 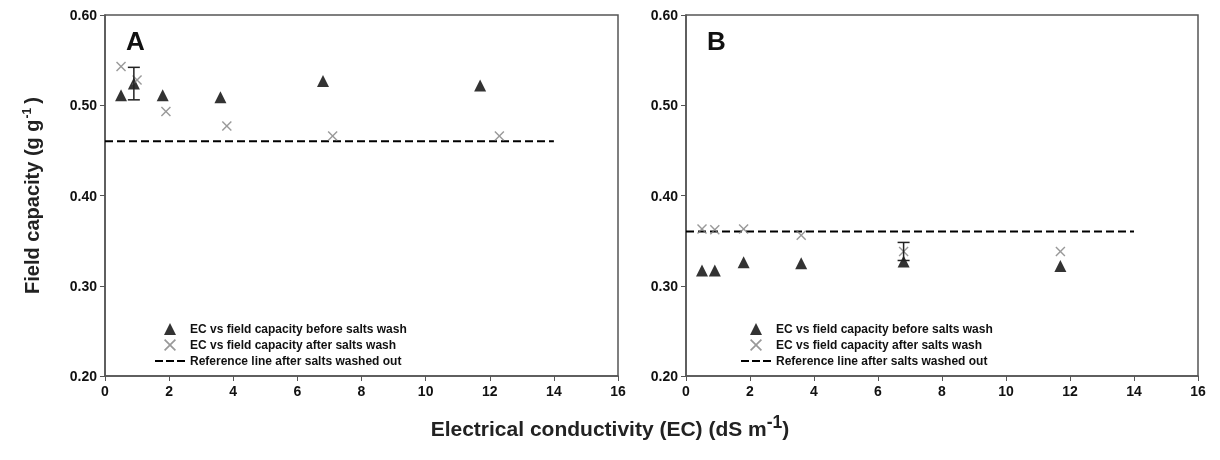 I want to click on chart-title: B, so click(x=716, y=41).